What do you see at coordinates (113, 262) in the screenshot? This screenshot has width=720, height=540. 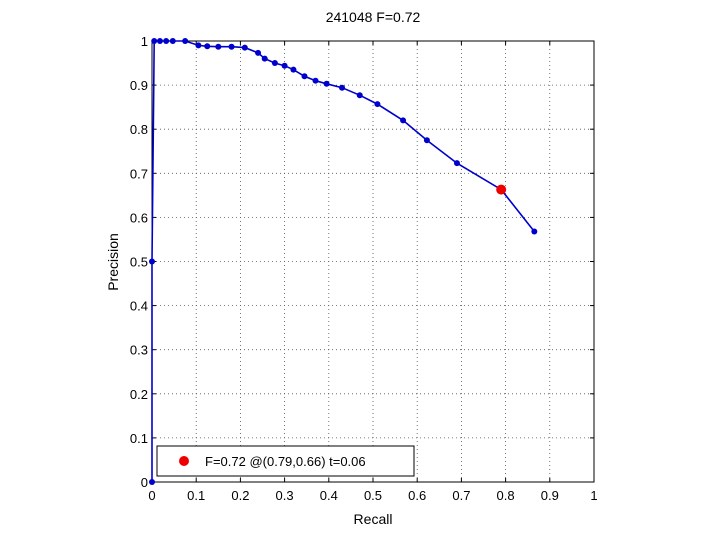 I see `y-axis-title: Precision` at bounding box center [113, 262].